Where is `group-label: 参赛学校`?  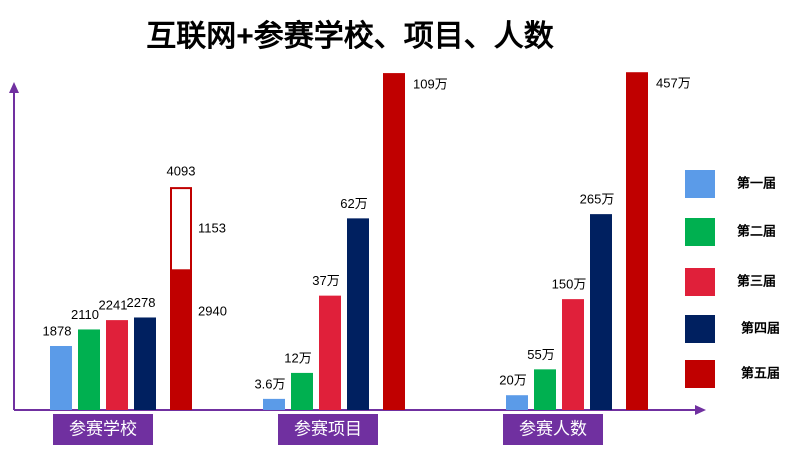 group-label: 参赛学校 is located at coordinates (103, 428).